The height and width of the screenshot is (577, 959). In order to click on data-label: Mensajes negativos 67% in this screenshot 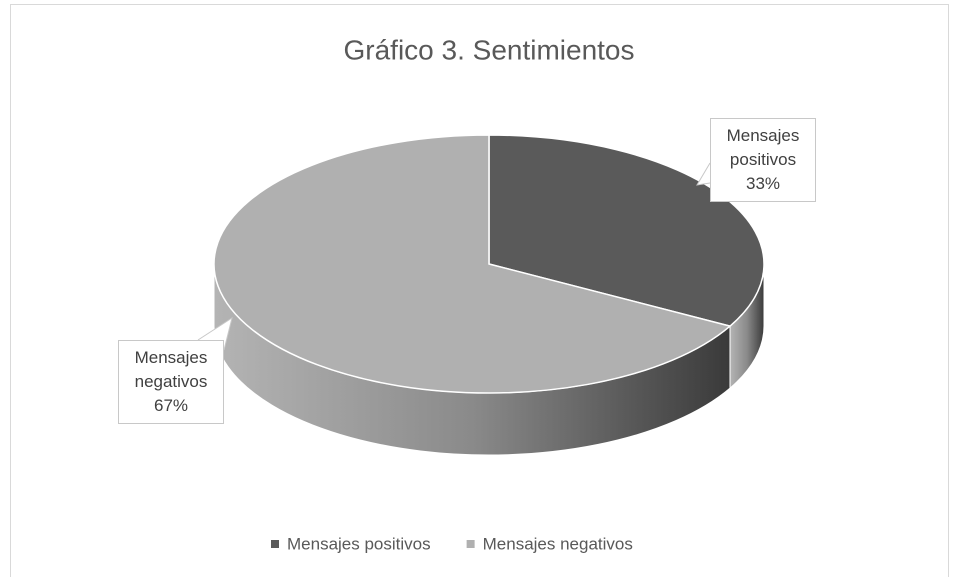, I will do `click(171, 382)`.